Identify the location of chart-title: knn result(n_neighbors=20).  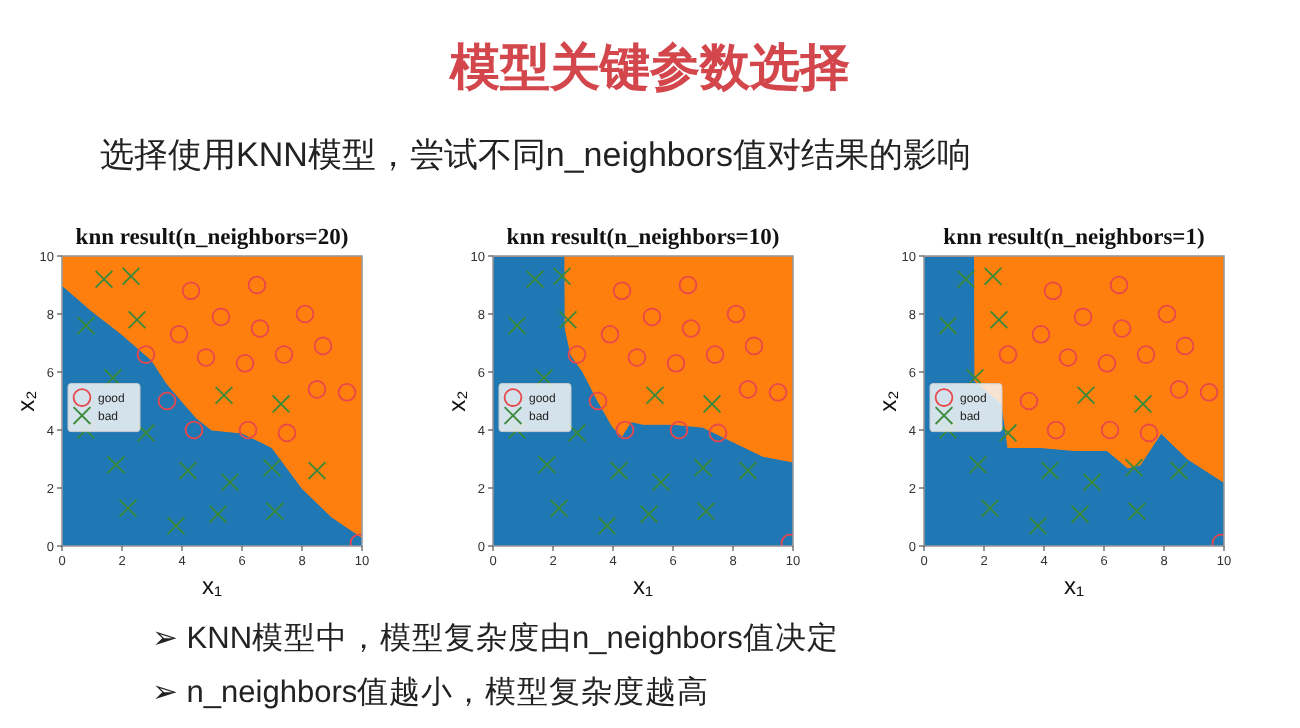
(212, 238).